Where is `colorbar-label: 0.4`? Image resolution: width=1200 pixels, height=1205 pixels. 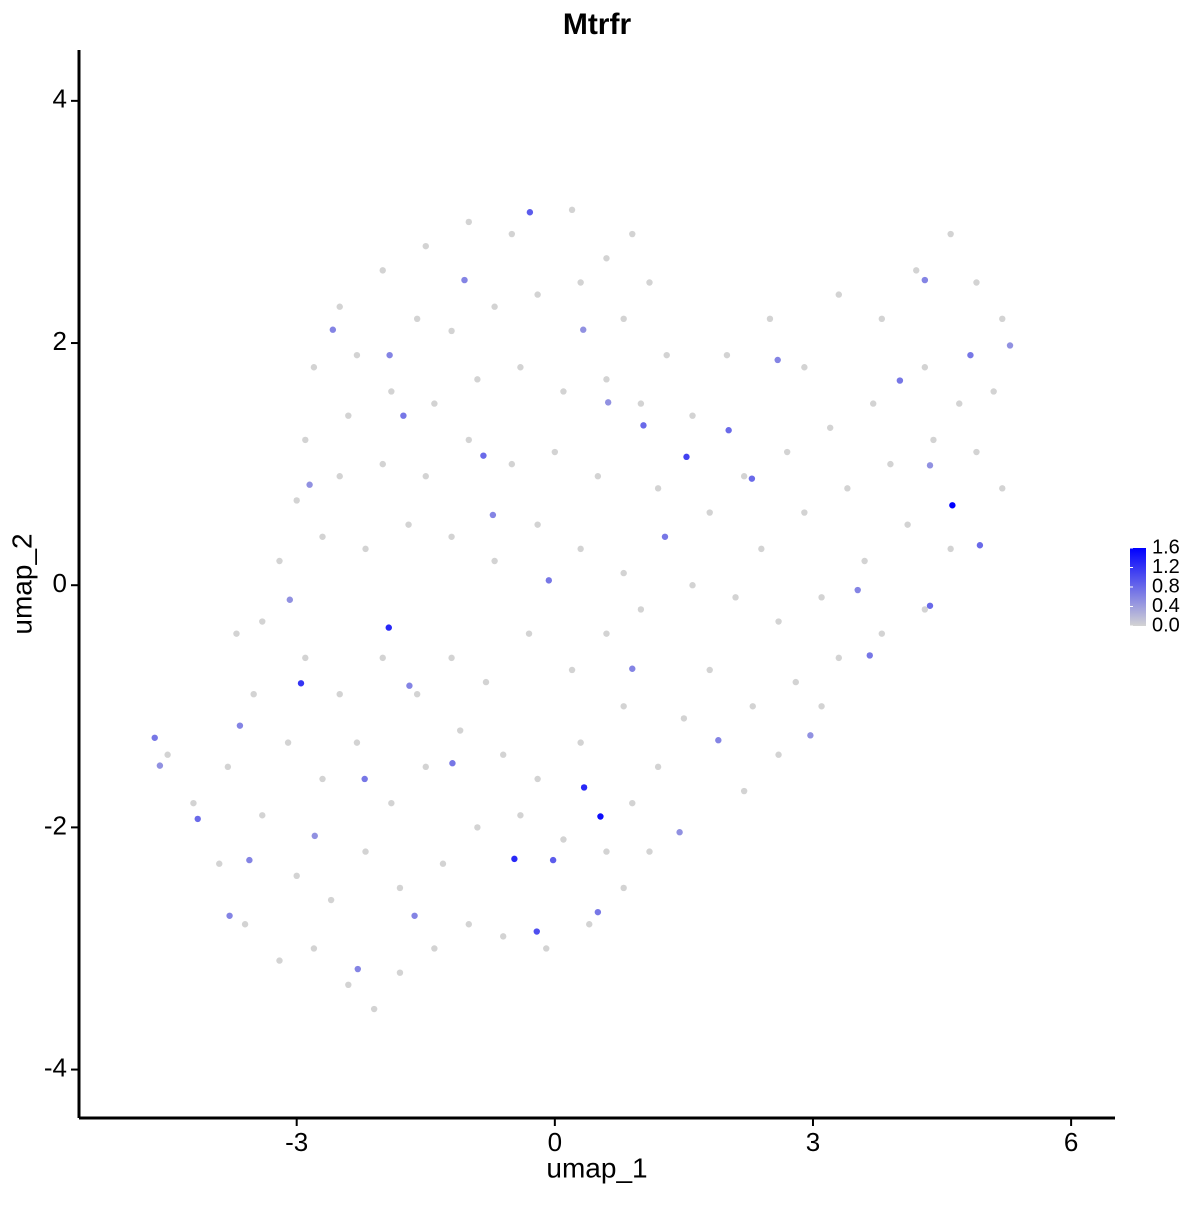
colorbar-label: 0.4 is located at coordinates (1166, 606).